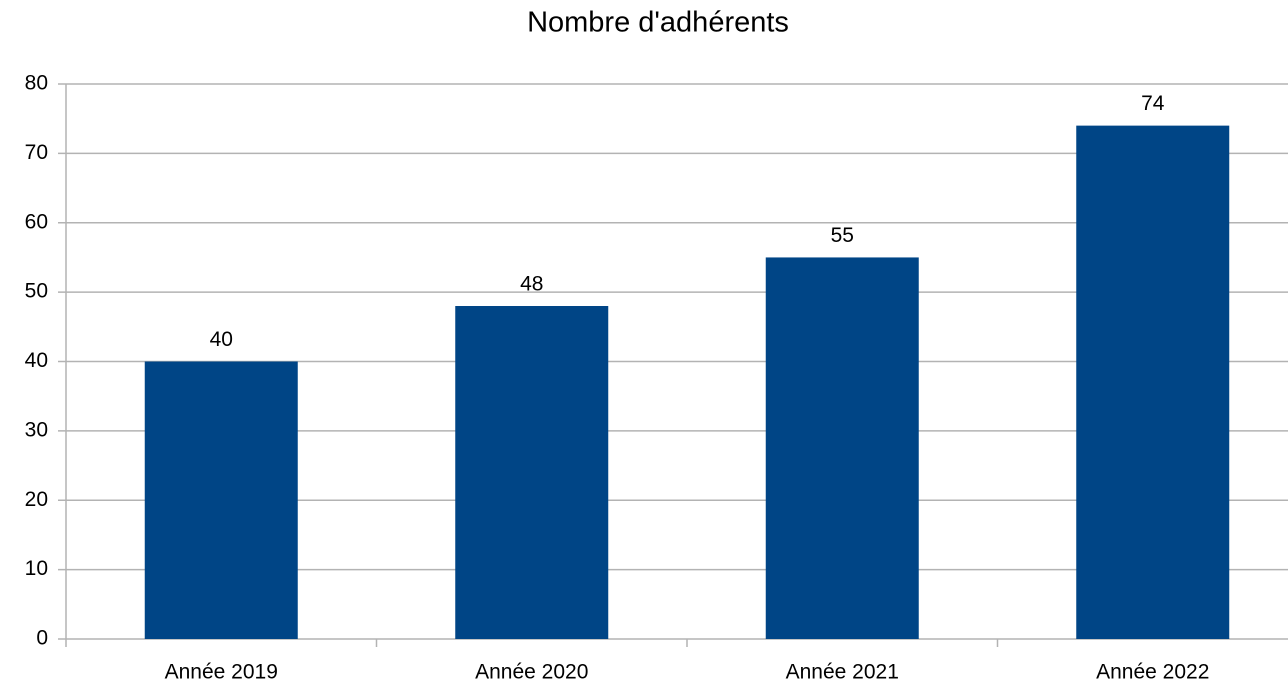  What do you see at coordinates (36, 429) in the screenshot?
I see `y-tick-label: 30` at bounding box center [36, 429].